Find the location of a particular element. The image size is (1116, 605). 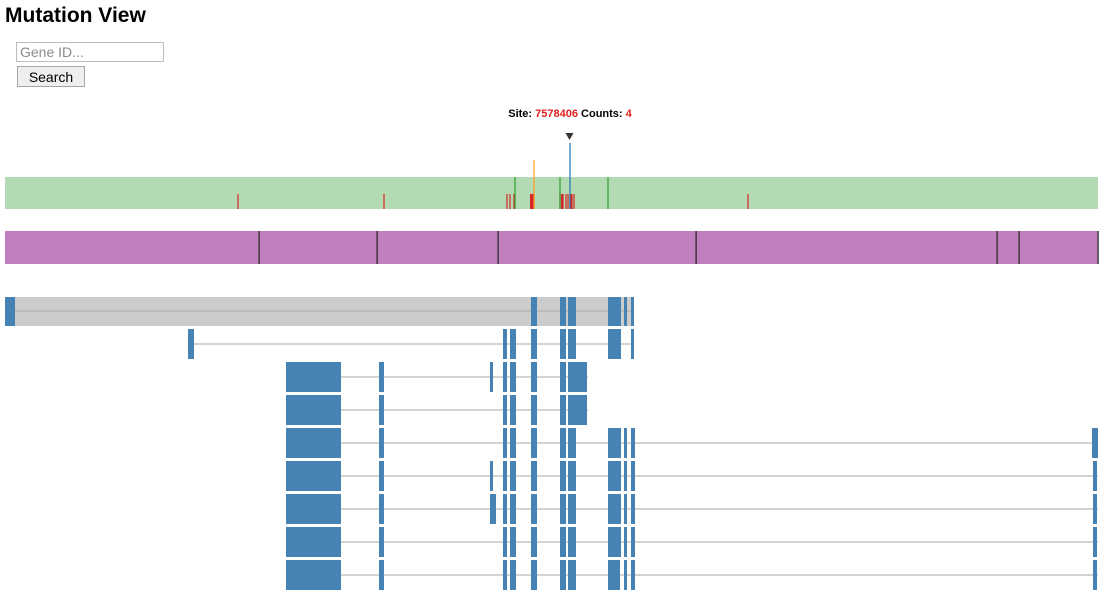

search-input is located at coordinates (90, 52).